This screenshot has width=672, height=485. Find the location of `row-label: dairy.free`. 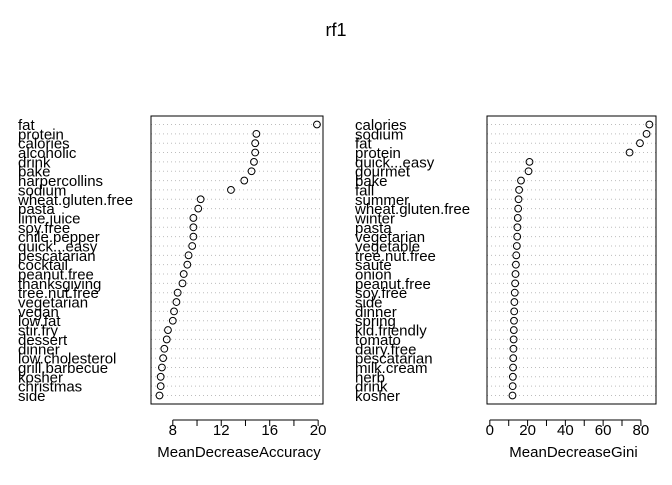

row-label: dairy.free is located at coordinates (385, 349).